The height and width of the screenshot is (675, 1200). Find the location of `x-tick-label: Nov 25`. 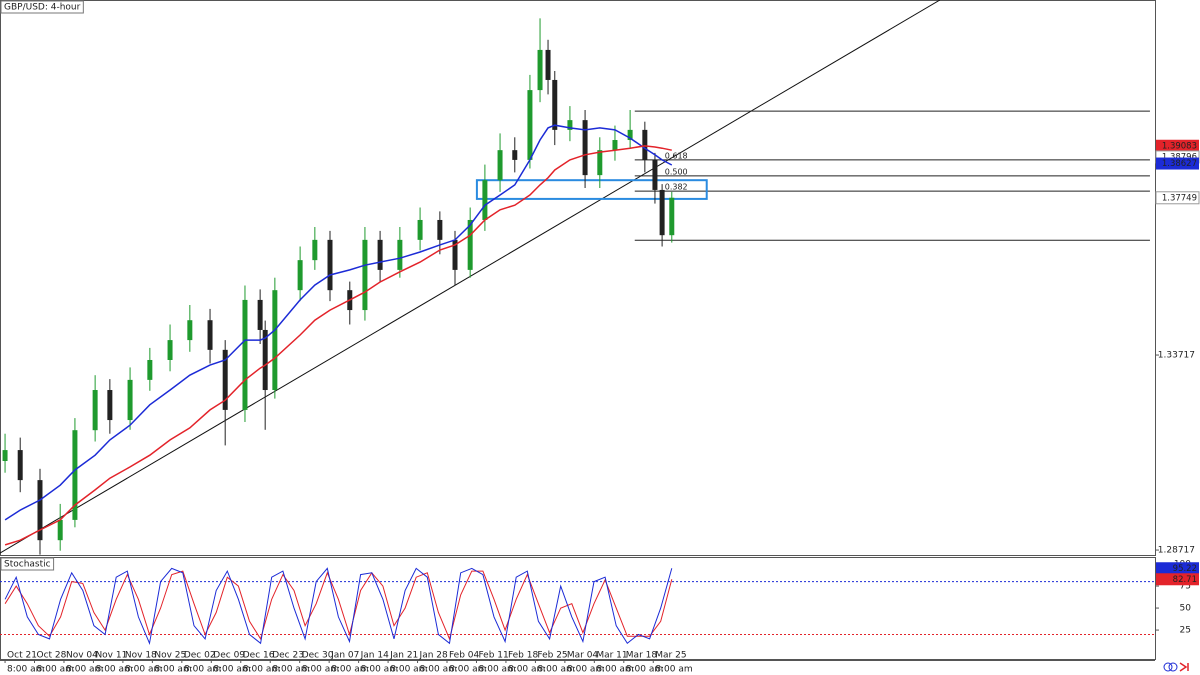

x-tick-label: Nov 25 is located at coordinates (170, 656).